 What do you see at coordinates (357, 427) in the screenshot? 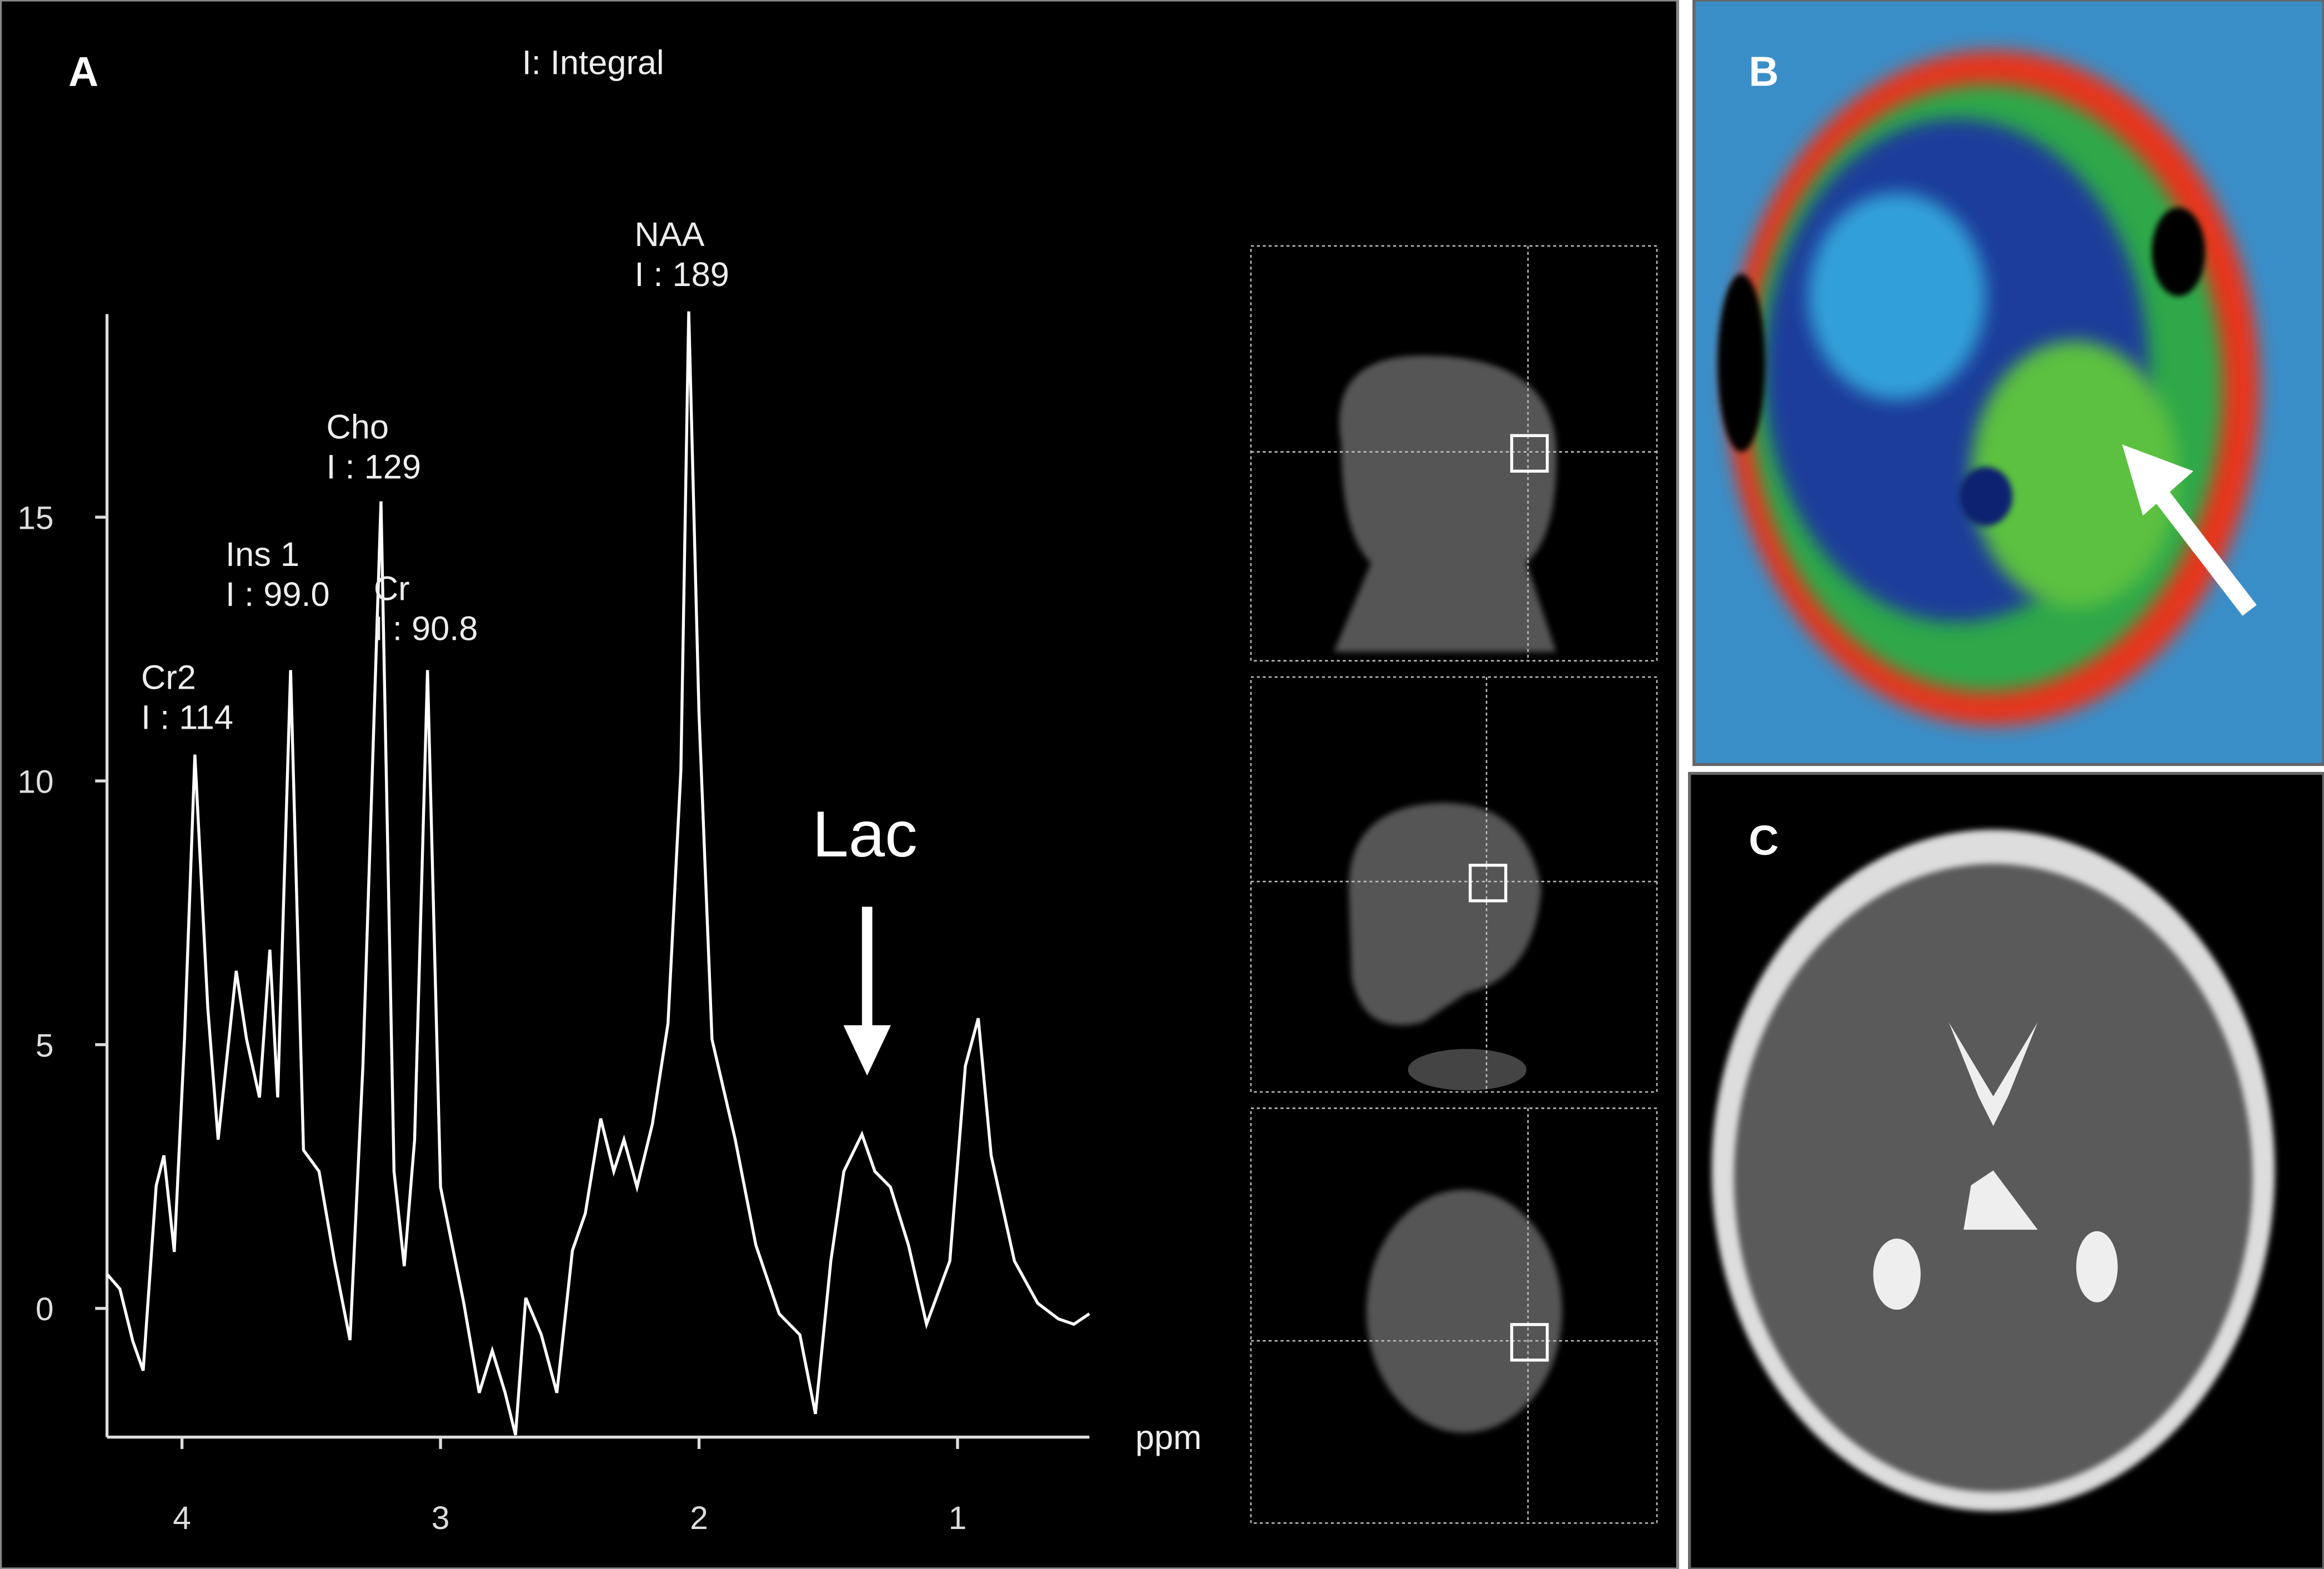
I see `peak-name: Cho` at bounding box center [357, 427].